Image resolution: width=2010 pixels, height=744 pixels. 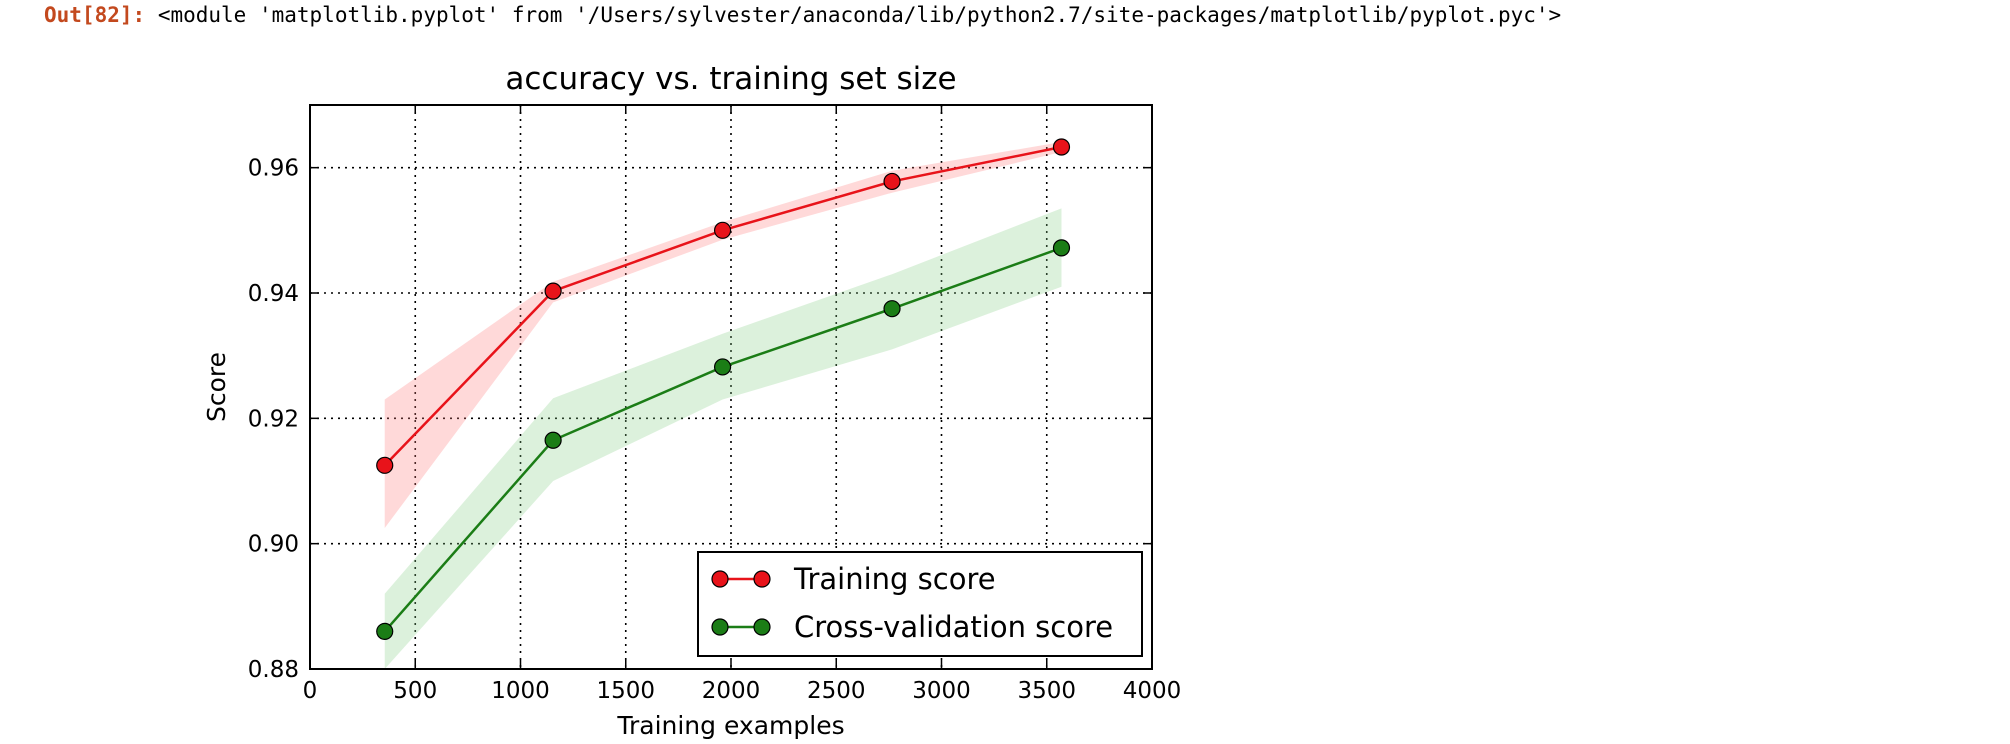 What do you see at coordinates (730, 79) in the screenshot?
I see `chart-title: accuracy vs. training set size` at bounding box center [730, 79].